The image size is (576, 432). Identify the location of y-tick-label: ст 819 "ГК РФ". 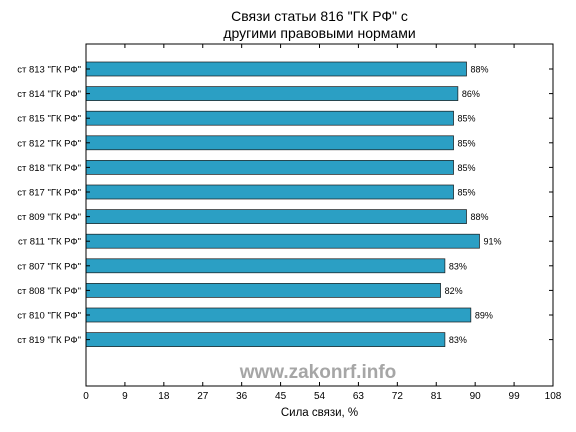
(49, 340).